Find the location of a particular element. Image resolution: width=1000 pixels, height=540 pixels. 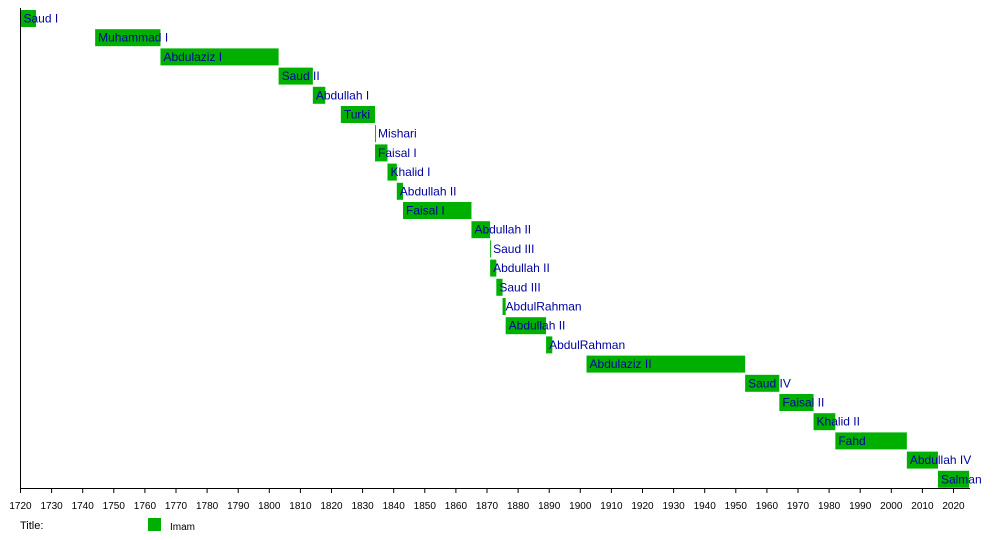

x-tick-label: 1820 is located at coordinates (331, 506).